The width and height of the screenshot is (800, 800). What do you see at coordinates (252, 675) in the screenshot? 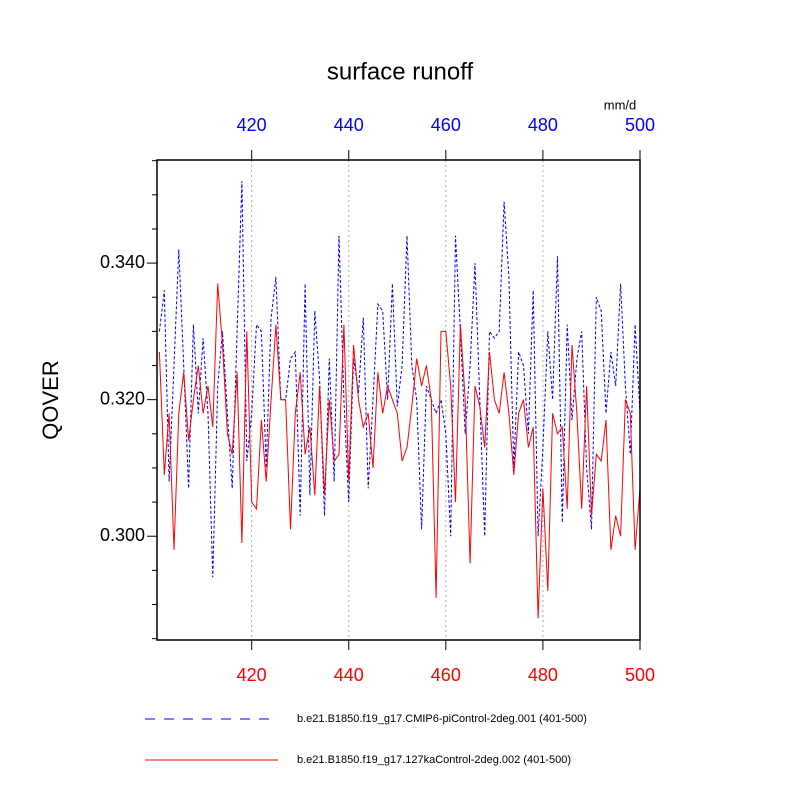
I see `x-tick-label: 420` at bounding box center [252, 675].